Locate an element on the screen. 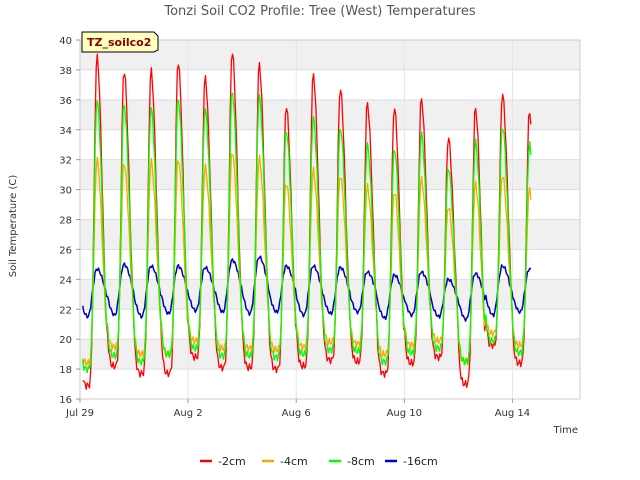 This screenshot has width=640, height=480. y-tick-label: 34 is located at coordinates (65, 131).